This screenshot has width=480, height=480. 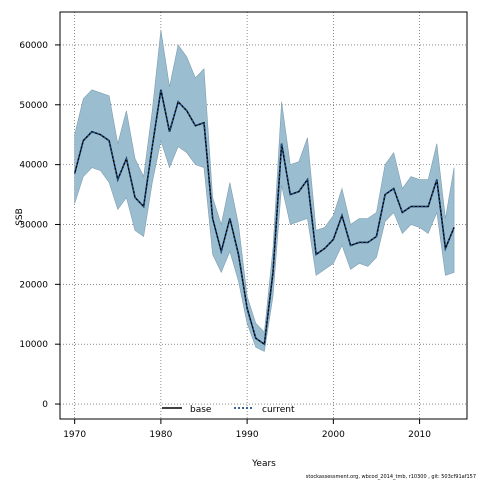 I want to click on y-tick-label: 60000, so click(x=33, y=46).